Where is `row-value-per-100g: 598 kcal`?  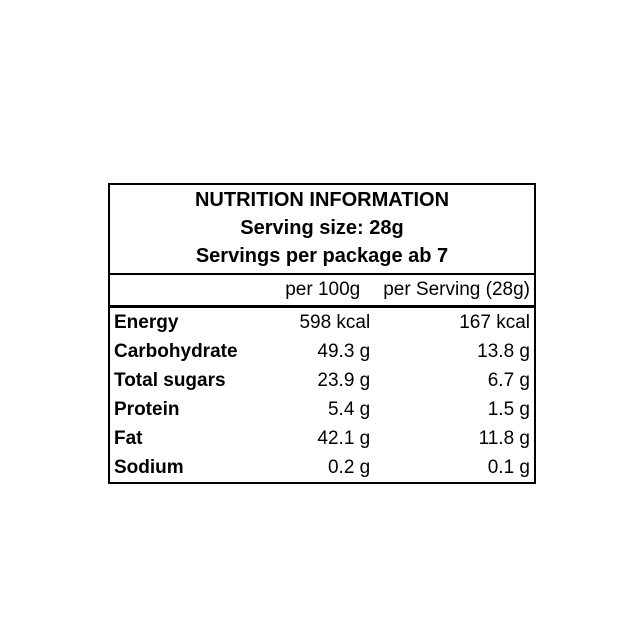 row-value-per-100g: 598 kcal is located at coordinates (335, 322).